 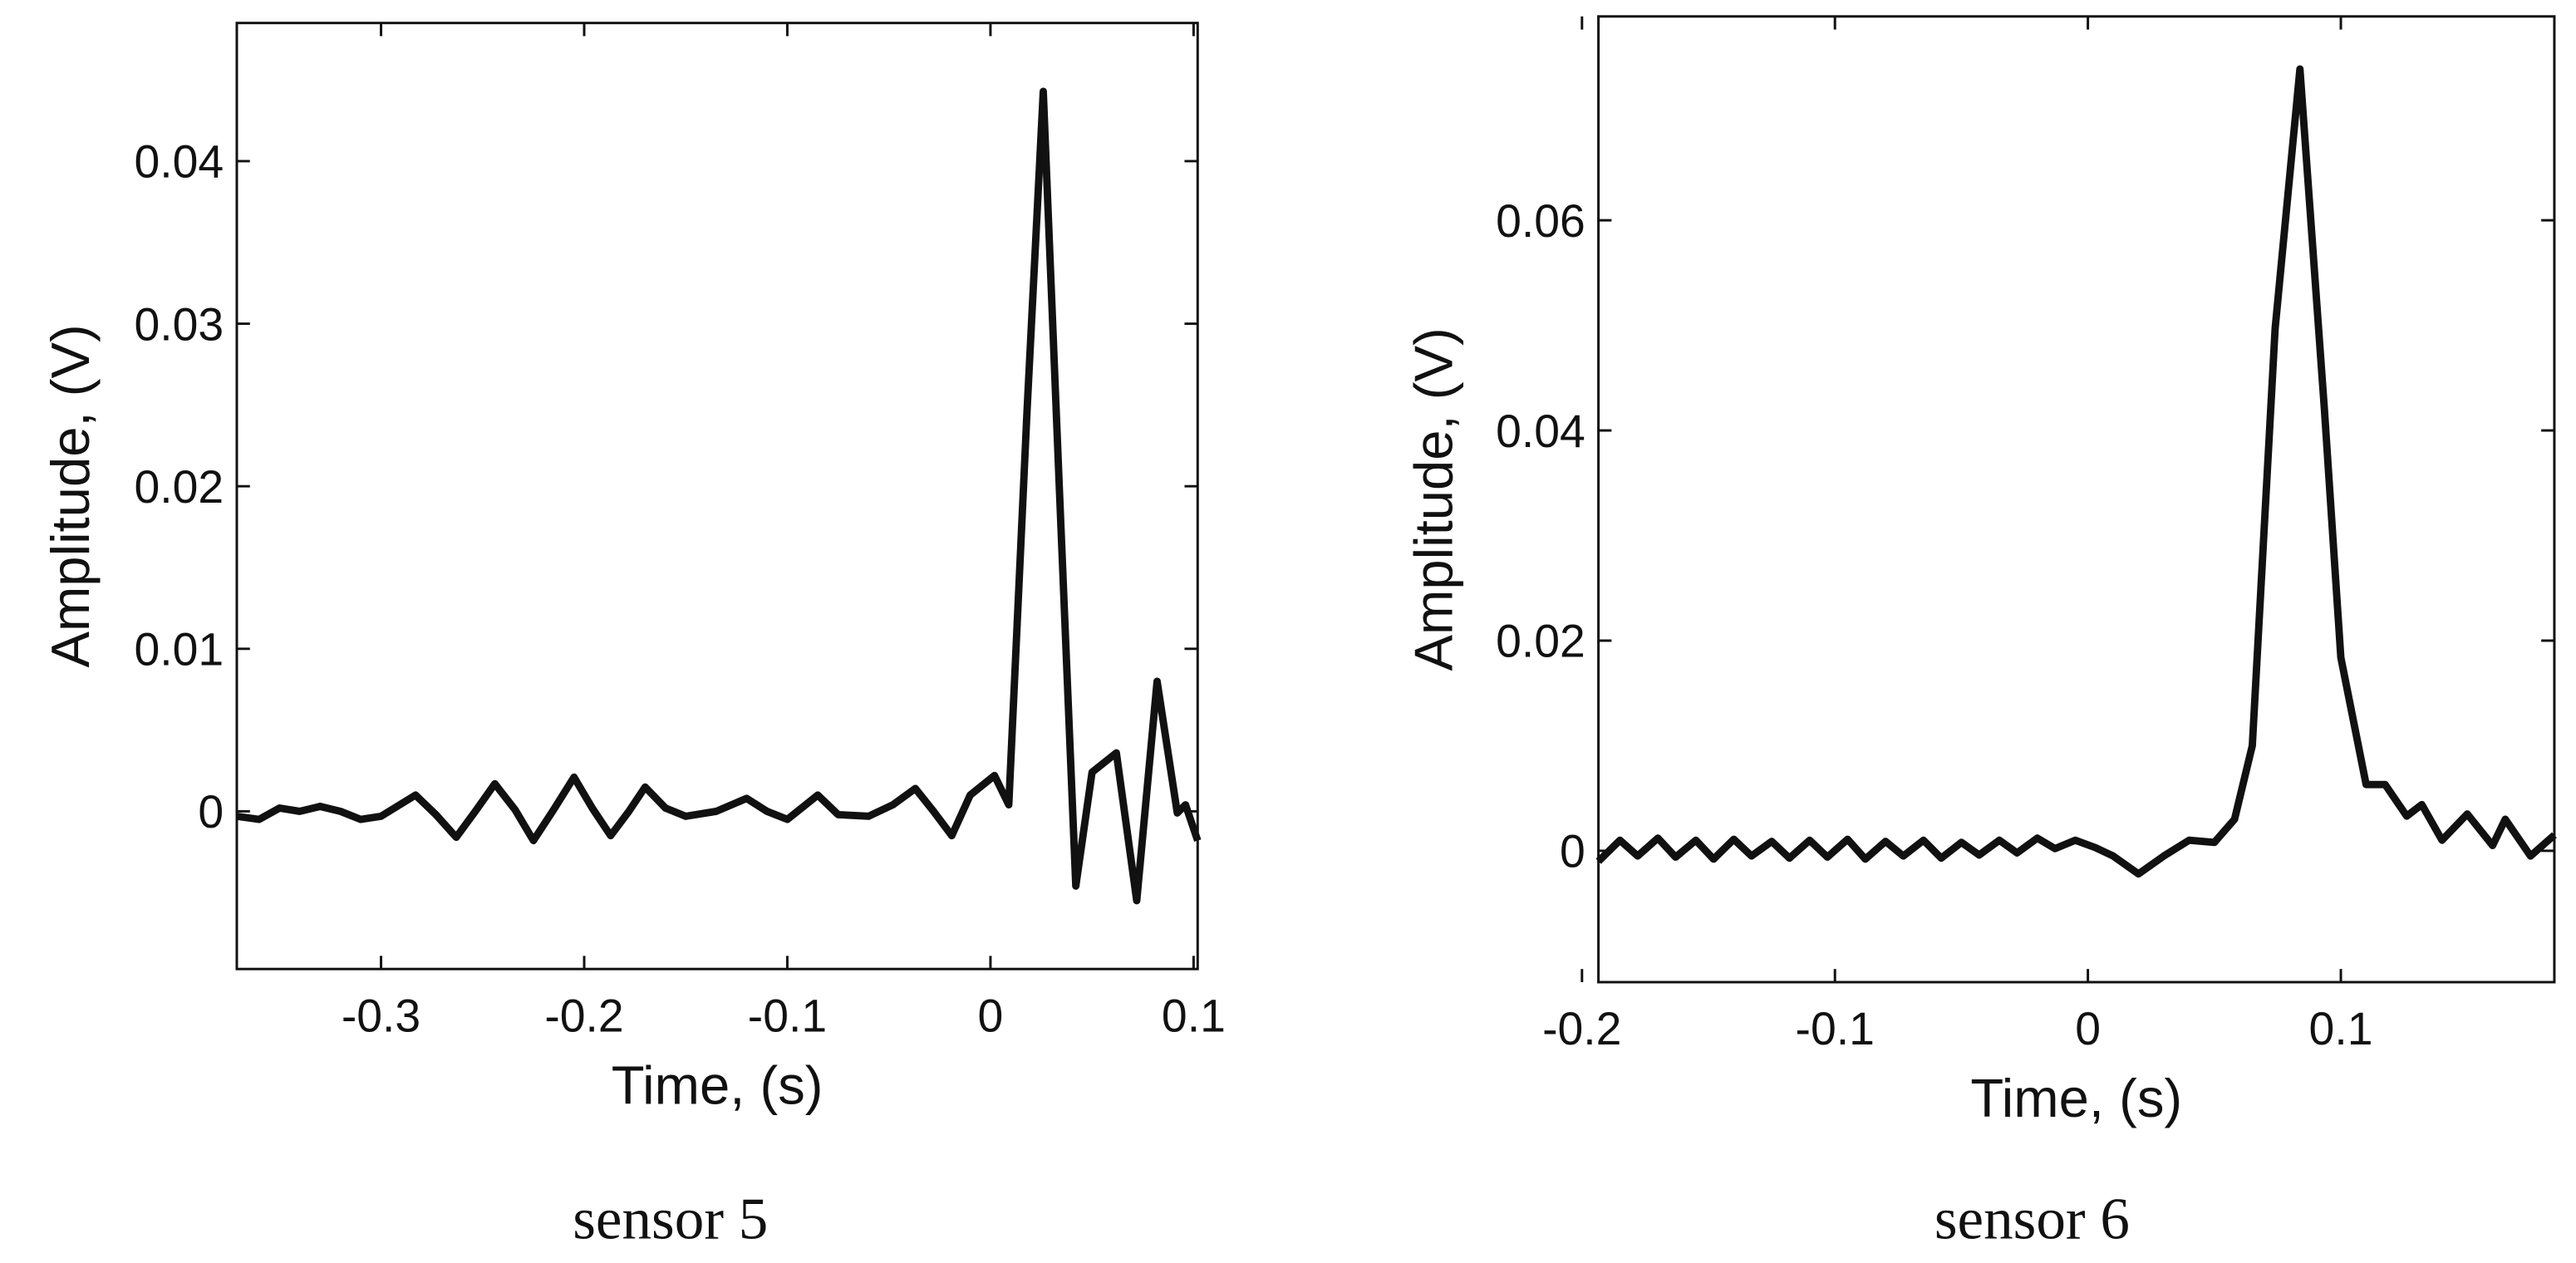 What do you see at coordinates (2032, 1219) in the screenshot?
I see `caption: sensor 6` at bounding box center [2032, 1219].